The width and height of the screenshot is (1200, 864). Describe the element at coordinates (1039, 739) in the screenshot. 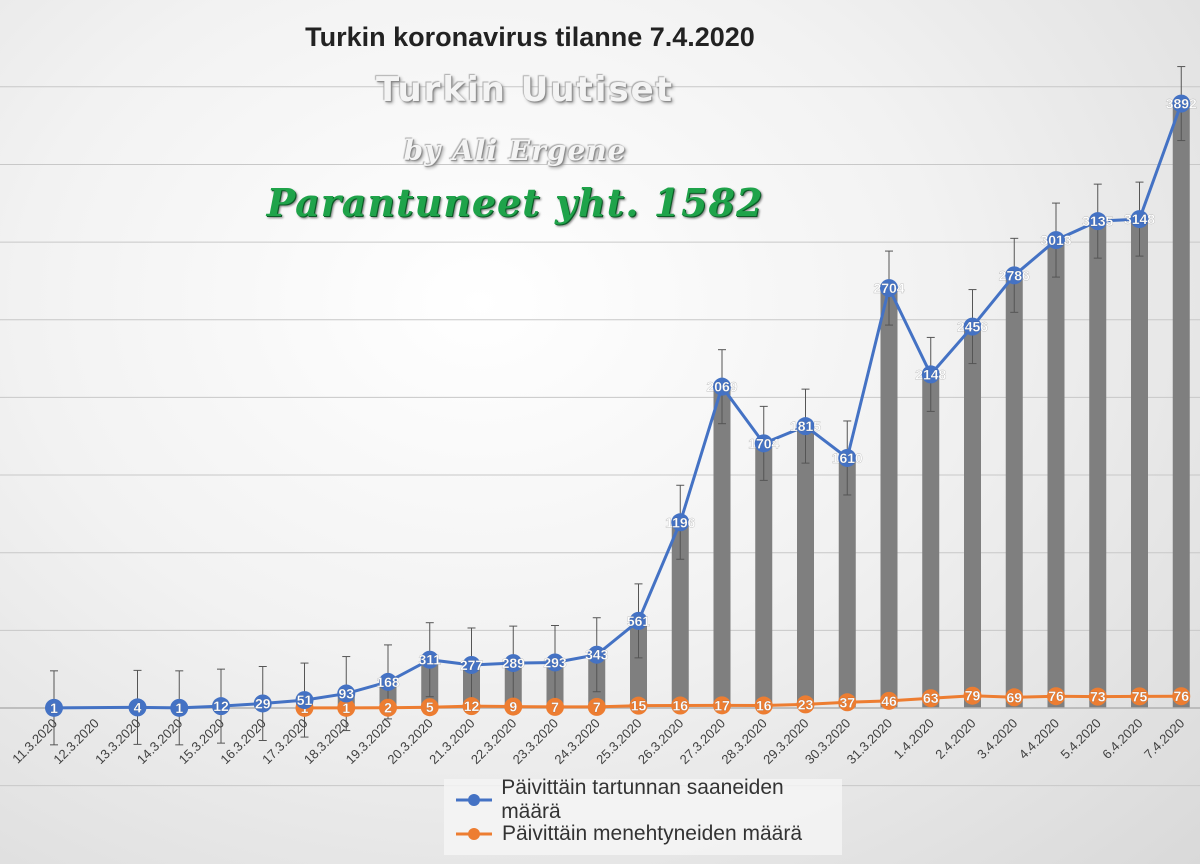

I see `x-tick-label: 4.4.2020` at that location.